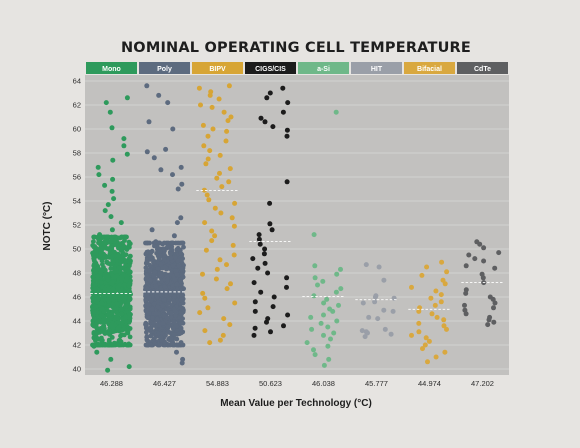 This screenshot has width=580, height=448. What do you see at coordinates (296, 403) in the screenshot?
I see `x-axis-label: Mean Value per Technology (°C)` at bounding box center [296, 403].